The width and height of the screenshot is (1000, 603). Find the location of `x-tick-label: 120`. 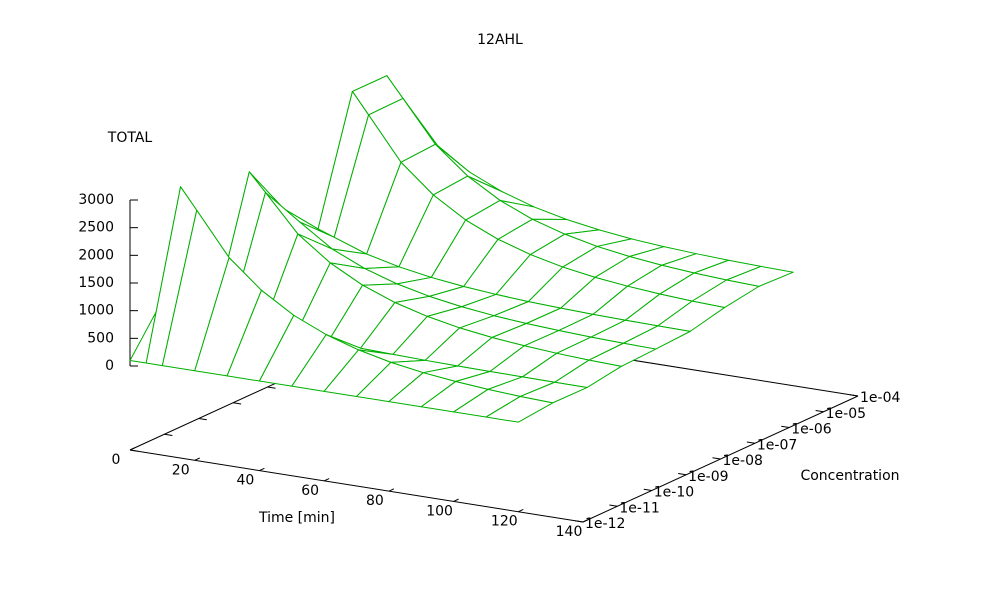

x-tick-label: 120 is located at coordinates (504, 522).